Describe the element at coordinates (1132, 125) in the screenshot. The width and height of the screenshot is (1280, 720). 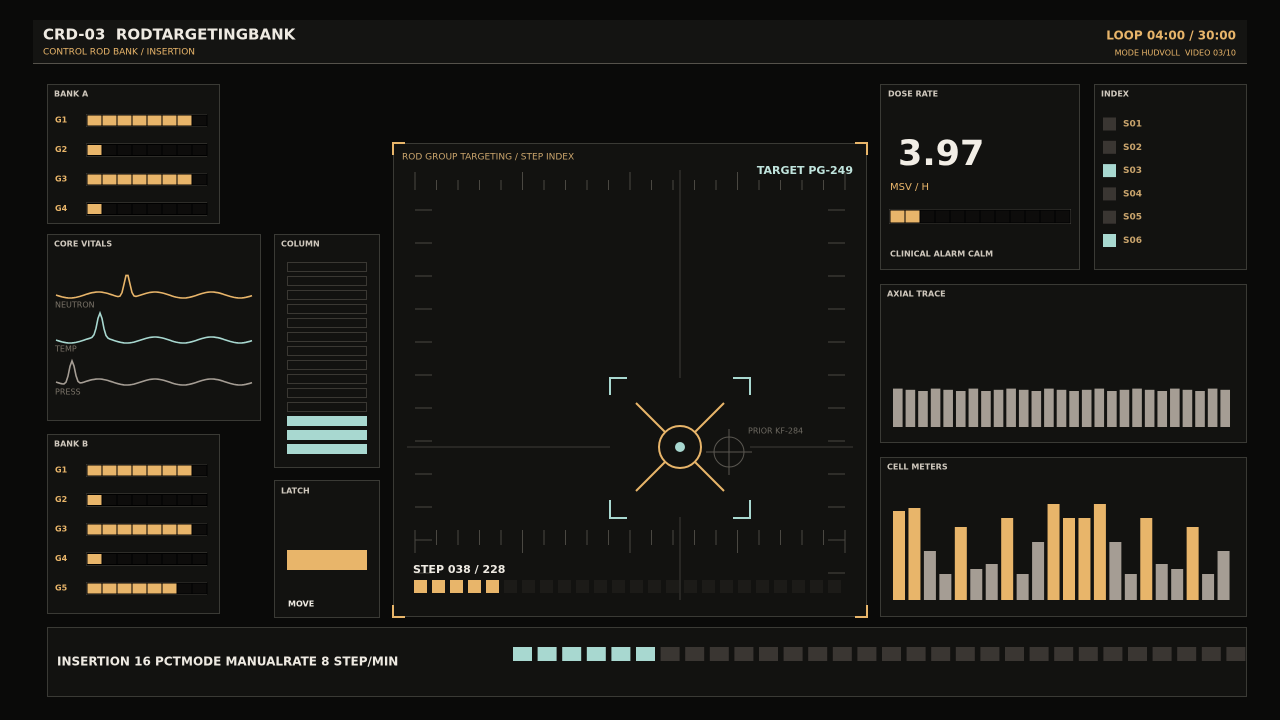
I see `index-label: S01` at that location.